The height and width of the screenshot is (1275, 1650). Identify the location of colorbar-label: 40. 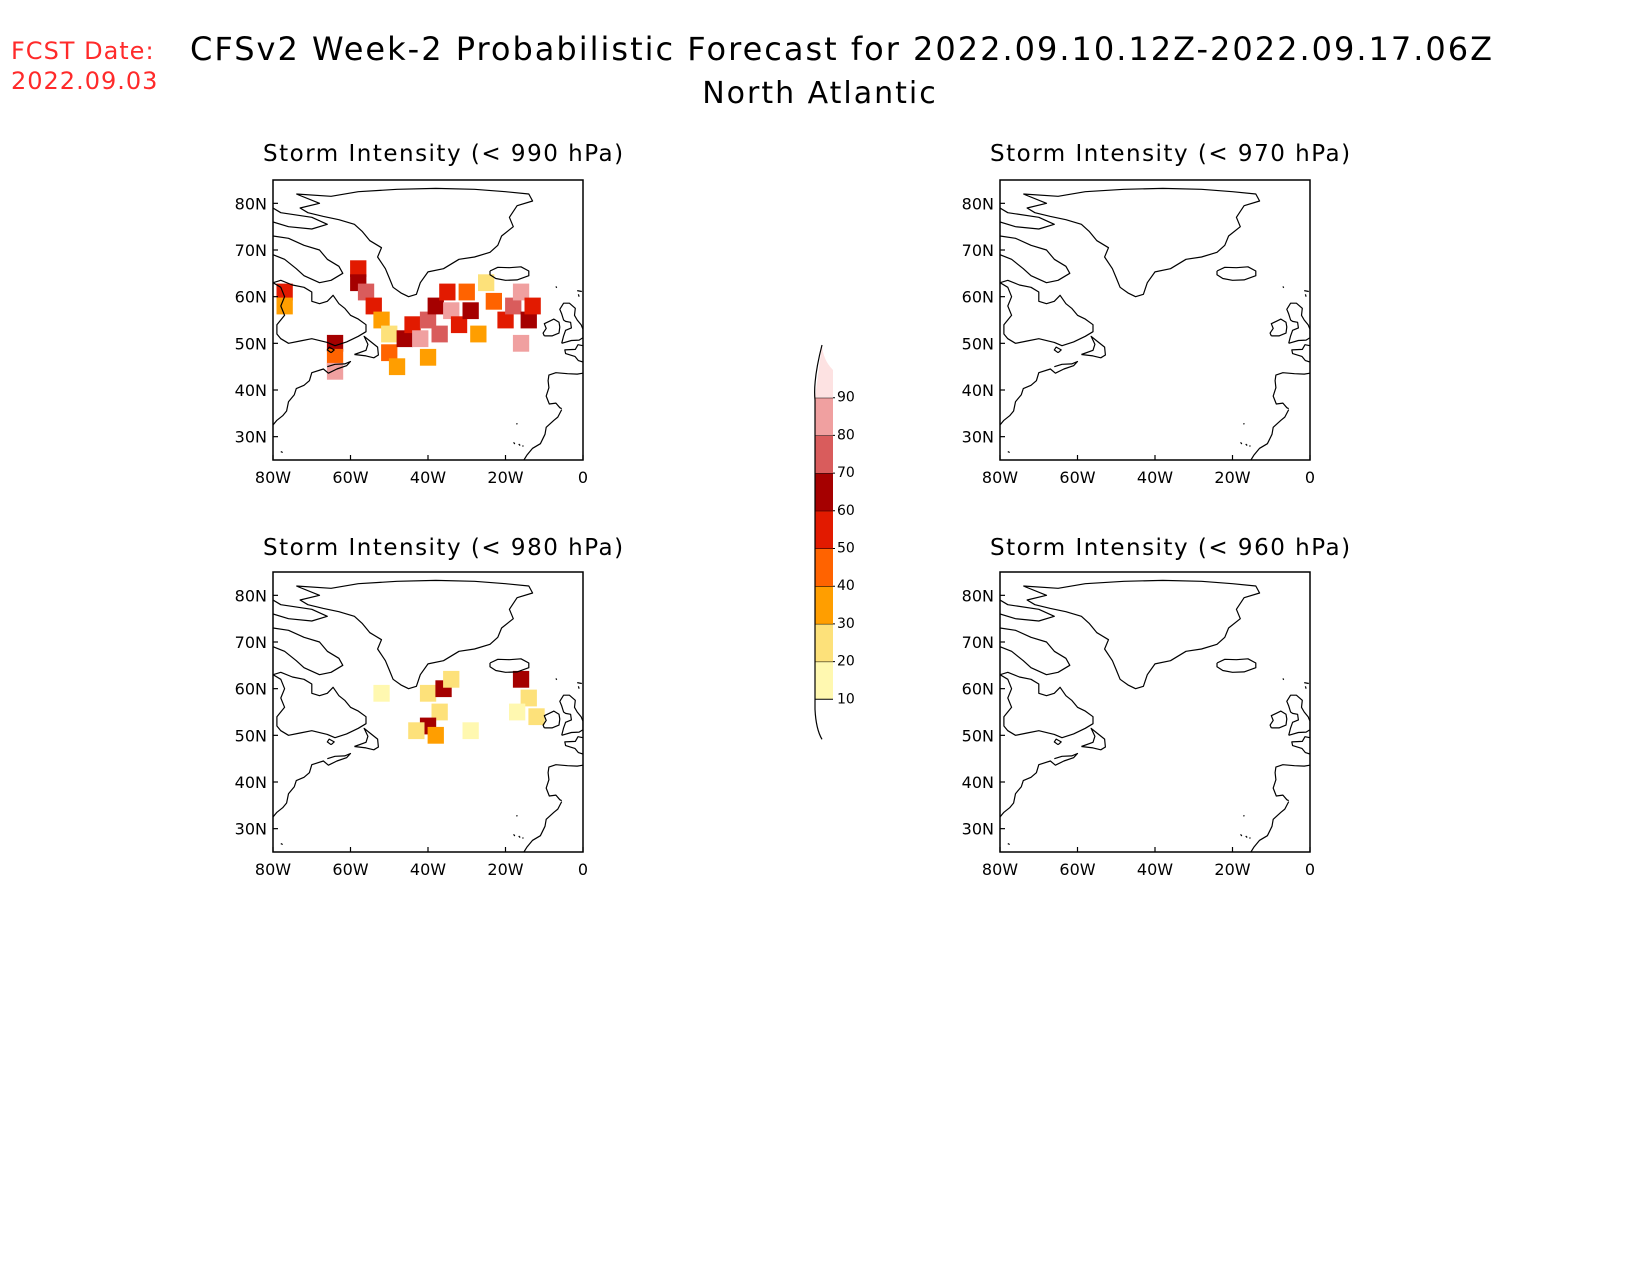
(846, 586).